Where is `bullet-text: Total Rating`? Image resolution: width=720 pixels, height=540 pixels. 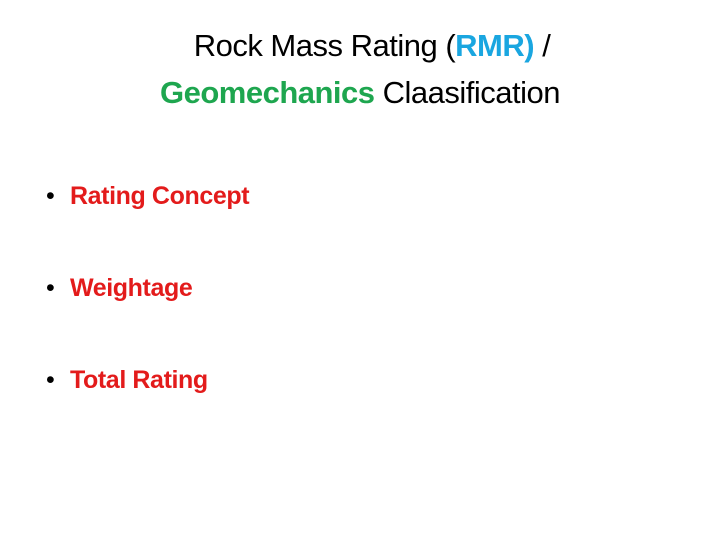
bullet-text: Total Rating is located at coordinates (139, 380).